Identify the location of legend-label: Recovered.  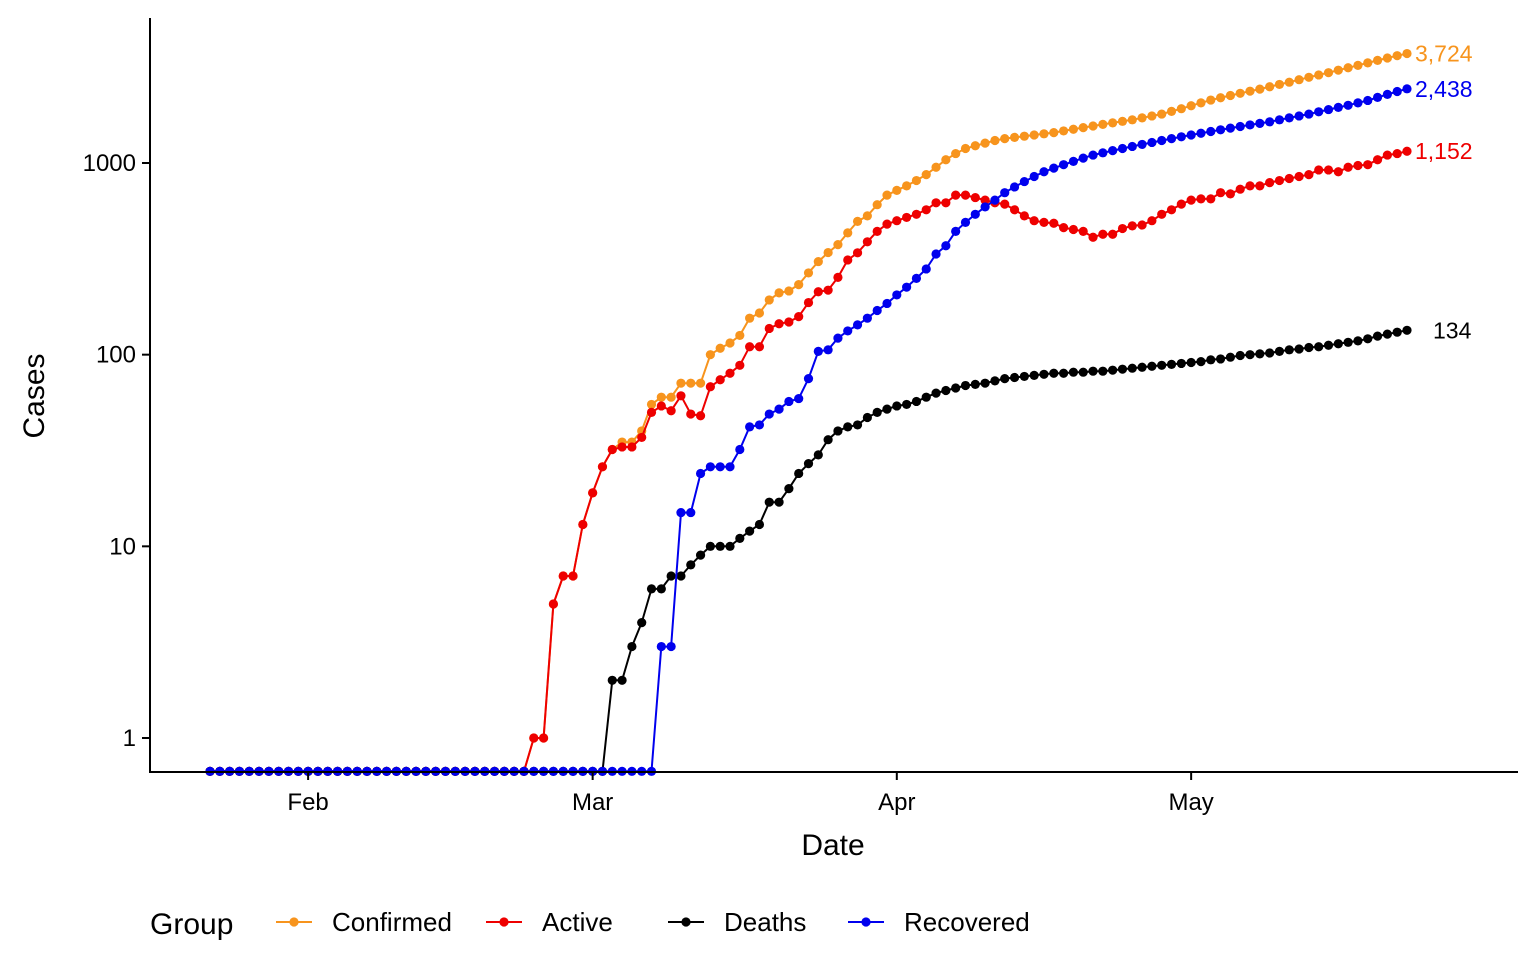
(967, 922).